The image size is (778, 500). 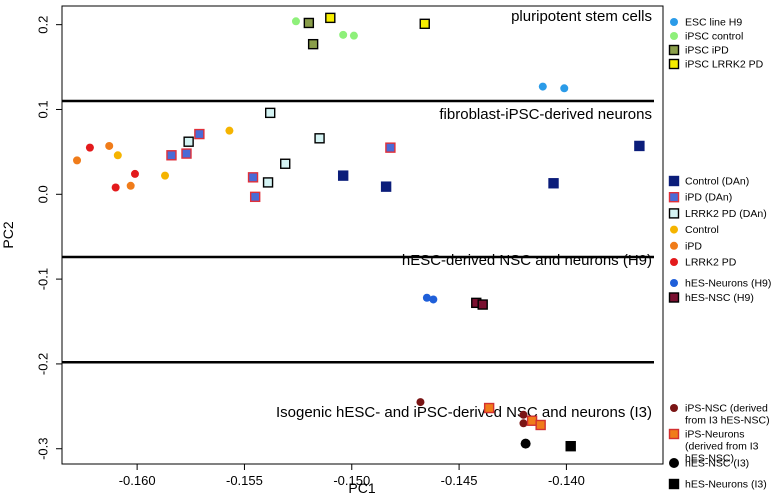 What do you see at coordinates (581, 16) in the screenshot?
I see `section-label: pluripotent stem cells` at bounding box center [581, 16].